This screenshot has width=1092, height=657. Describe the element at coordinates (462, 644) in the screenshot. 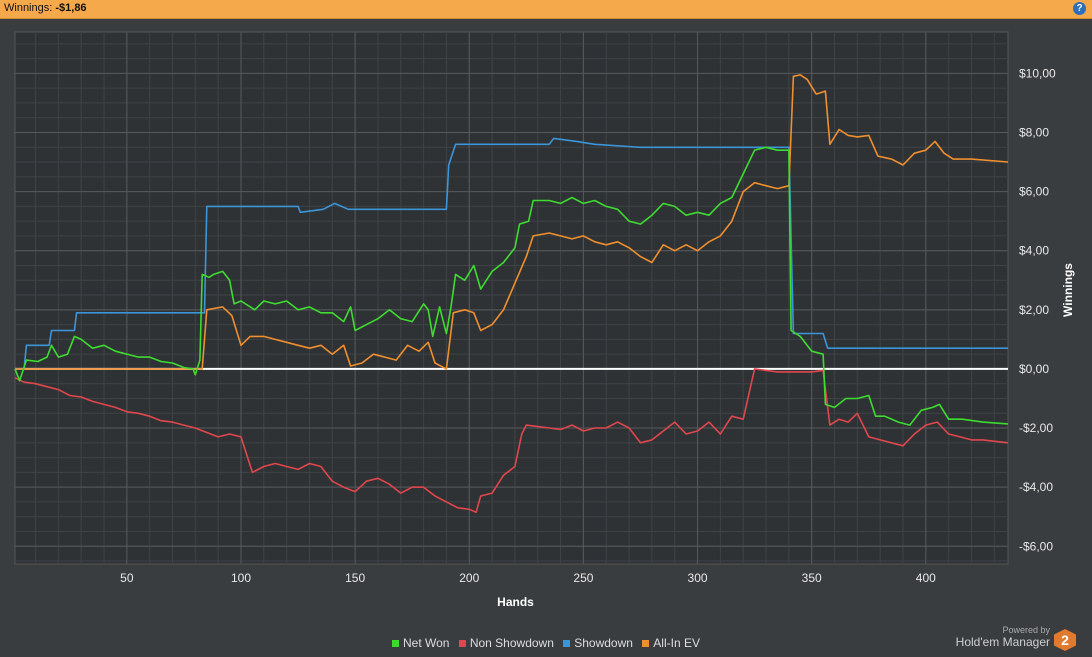

I see `legend-swatch-non-showdown` at that location.